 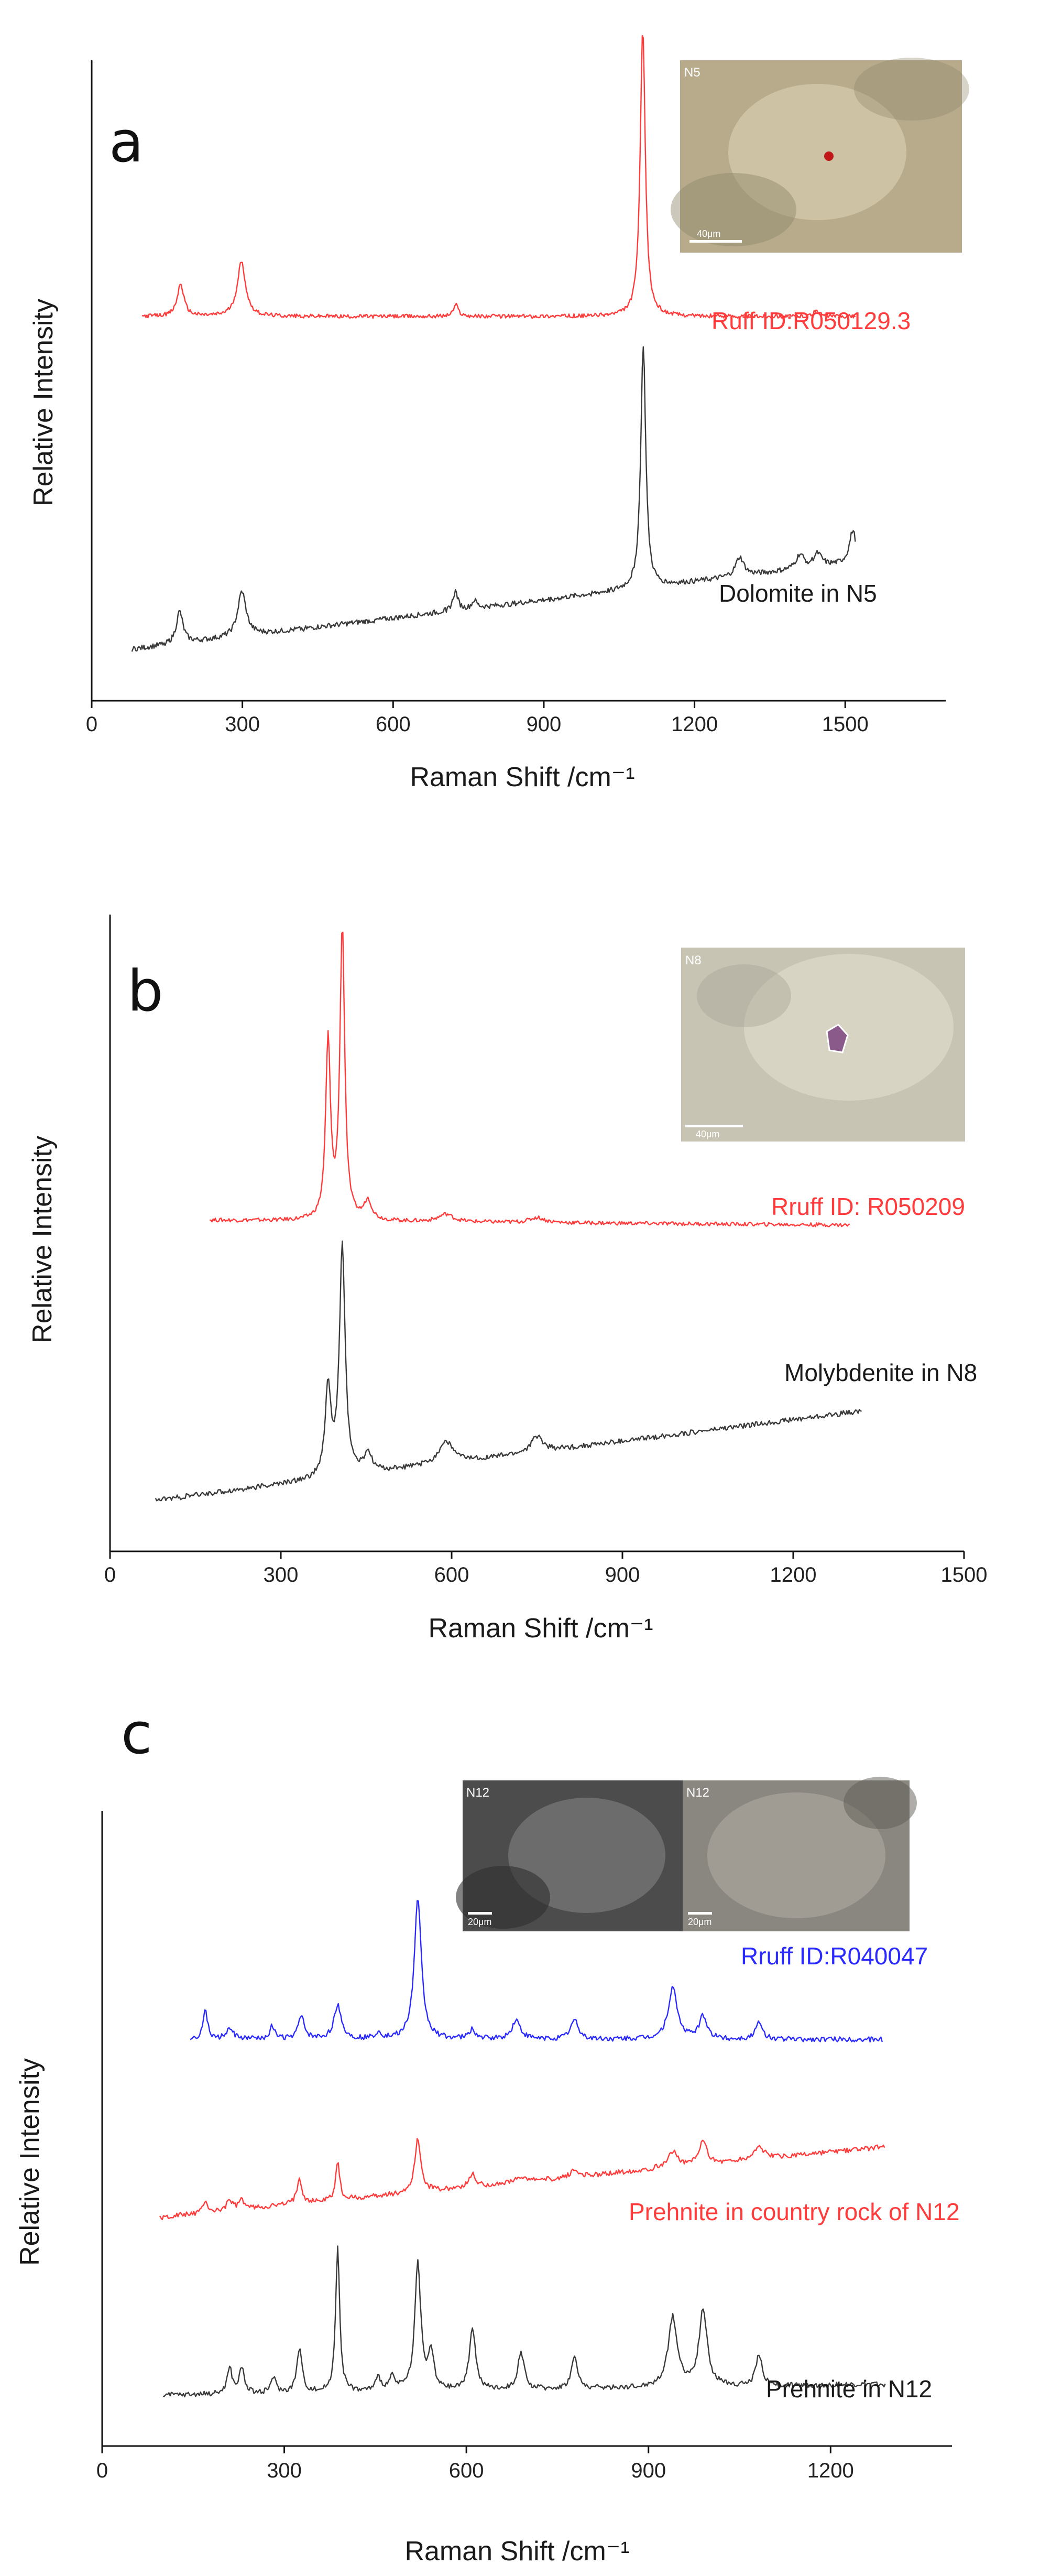 I want to click on x-axis-title-c: Raman Shift /cm⁻¹, so click(x=516, y=2551).